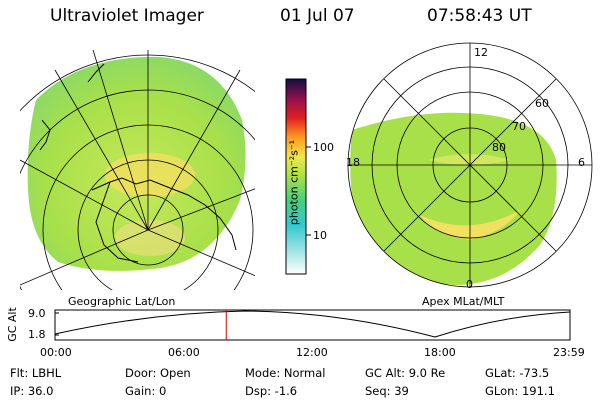 This screenshot has height=400, width=600. What do you see at coordinates (56, 352) in the screenshot?
I see `altitude-xtick: 00:00` at bounding box center [56, 352].